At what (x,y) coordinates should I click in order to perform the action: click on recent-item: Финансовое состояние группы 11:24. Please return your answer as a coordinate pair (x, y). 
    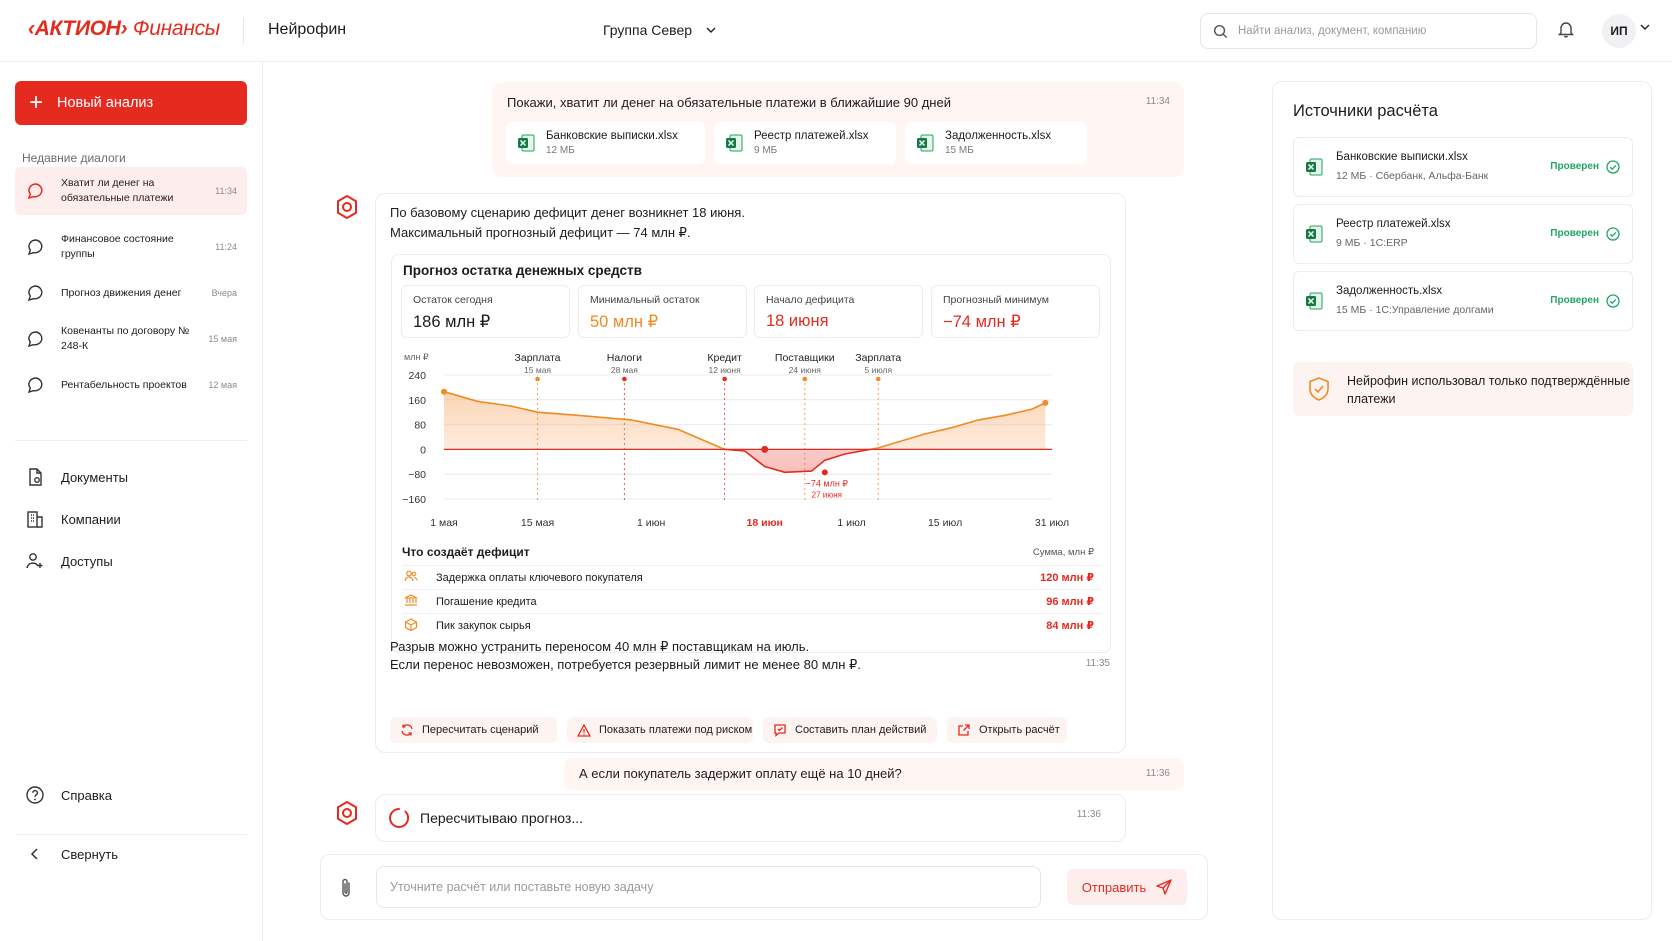
    Looking at the image, I should click on (131, 247).